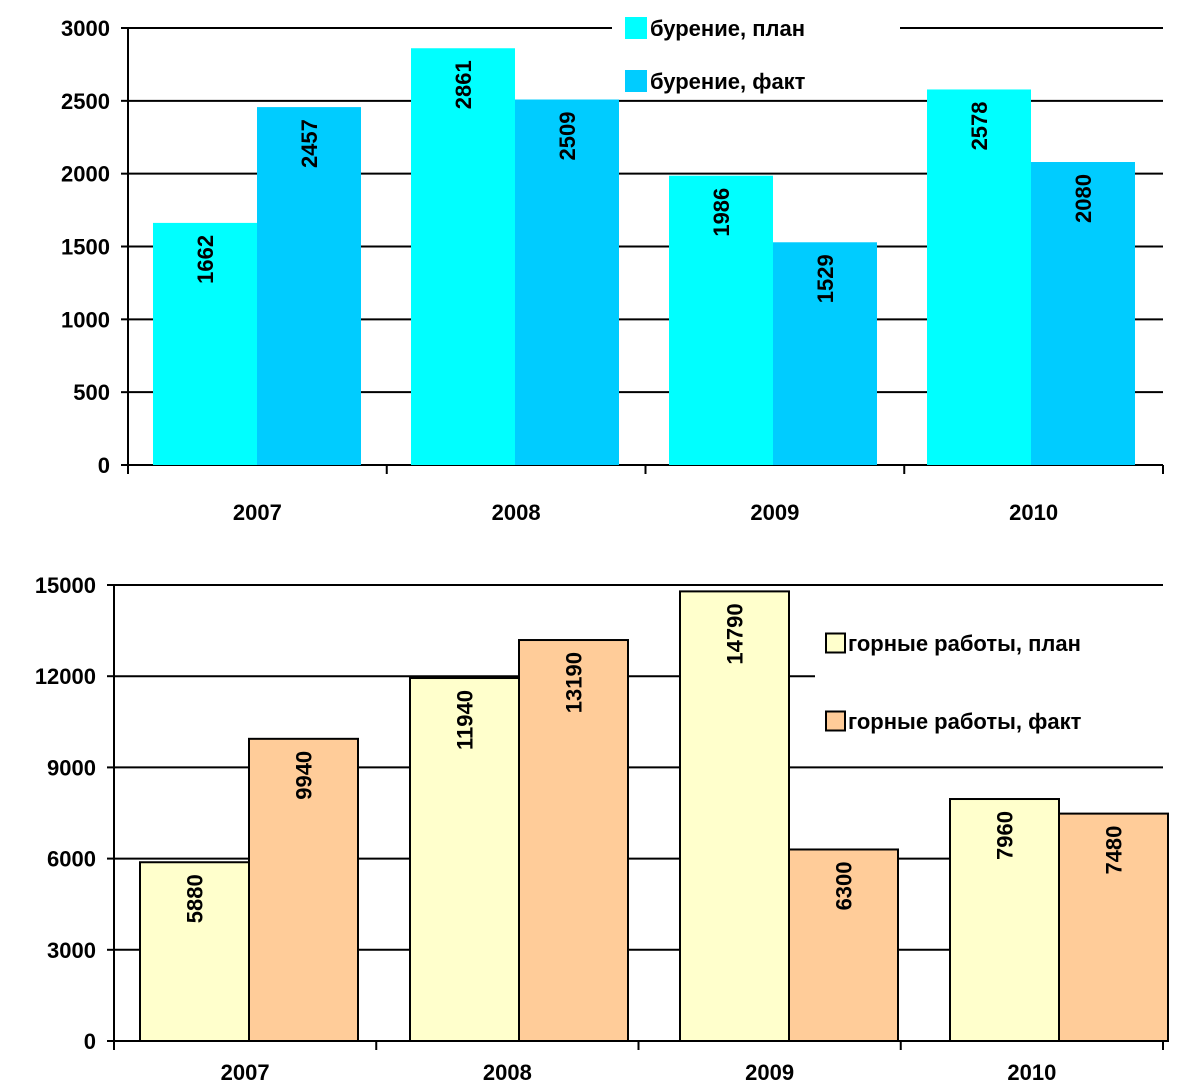 This screenshot has width=1186, height=1090. What do you see at coordinates (964, 643) in the screenshot?
I see `mining-legend-label: горные работы, план` at bounding box center [964, 643].